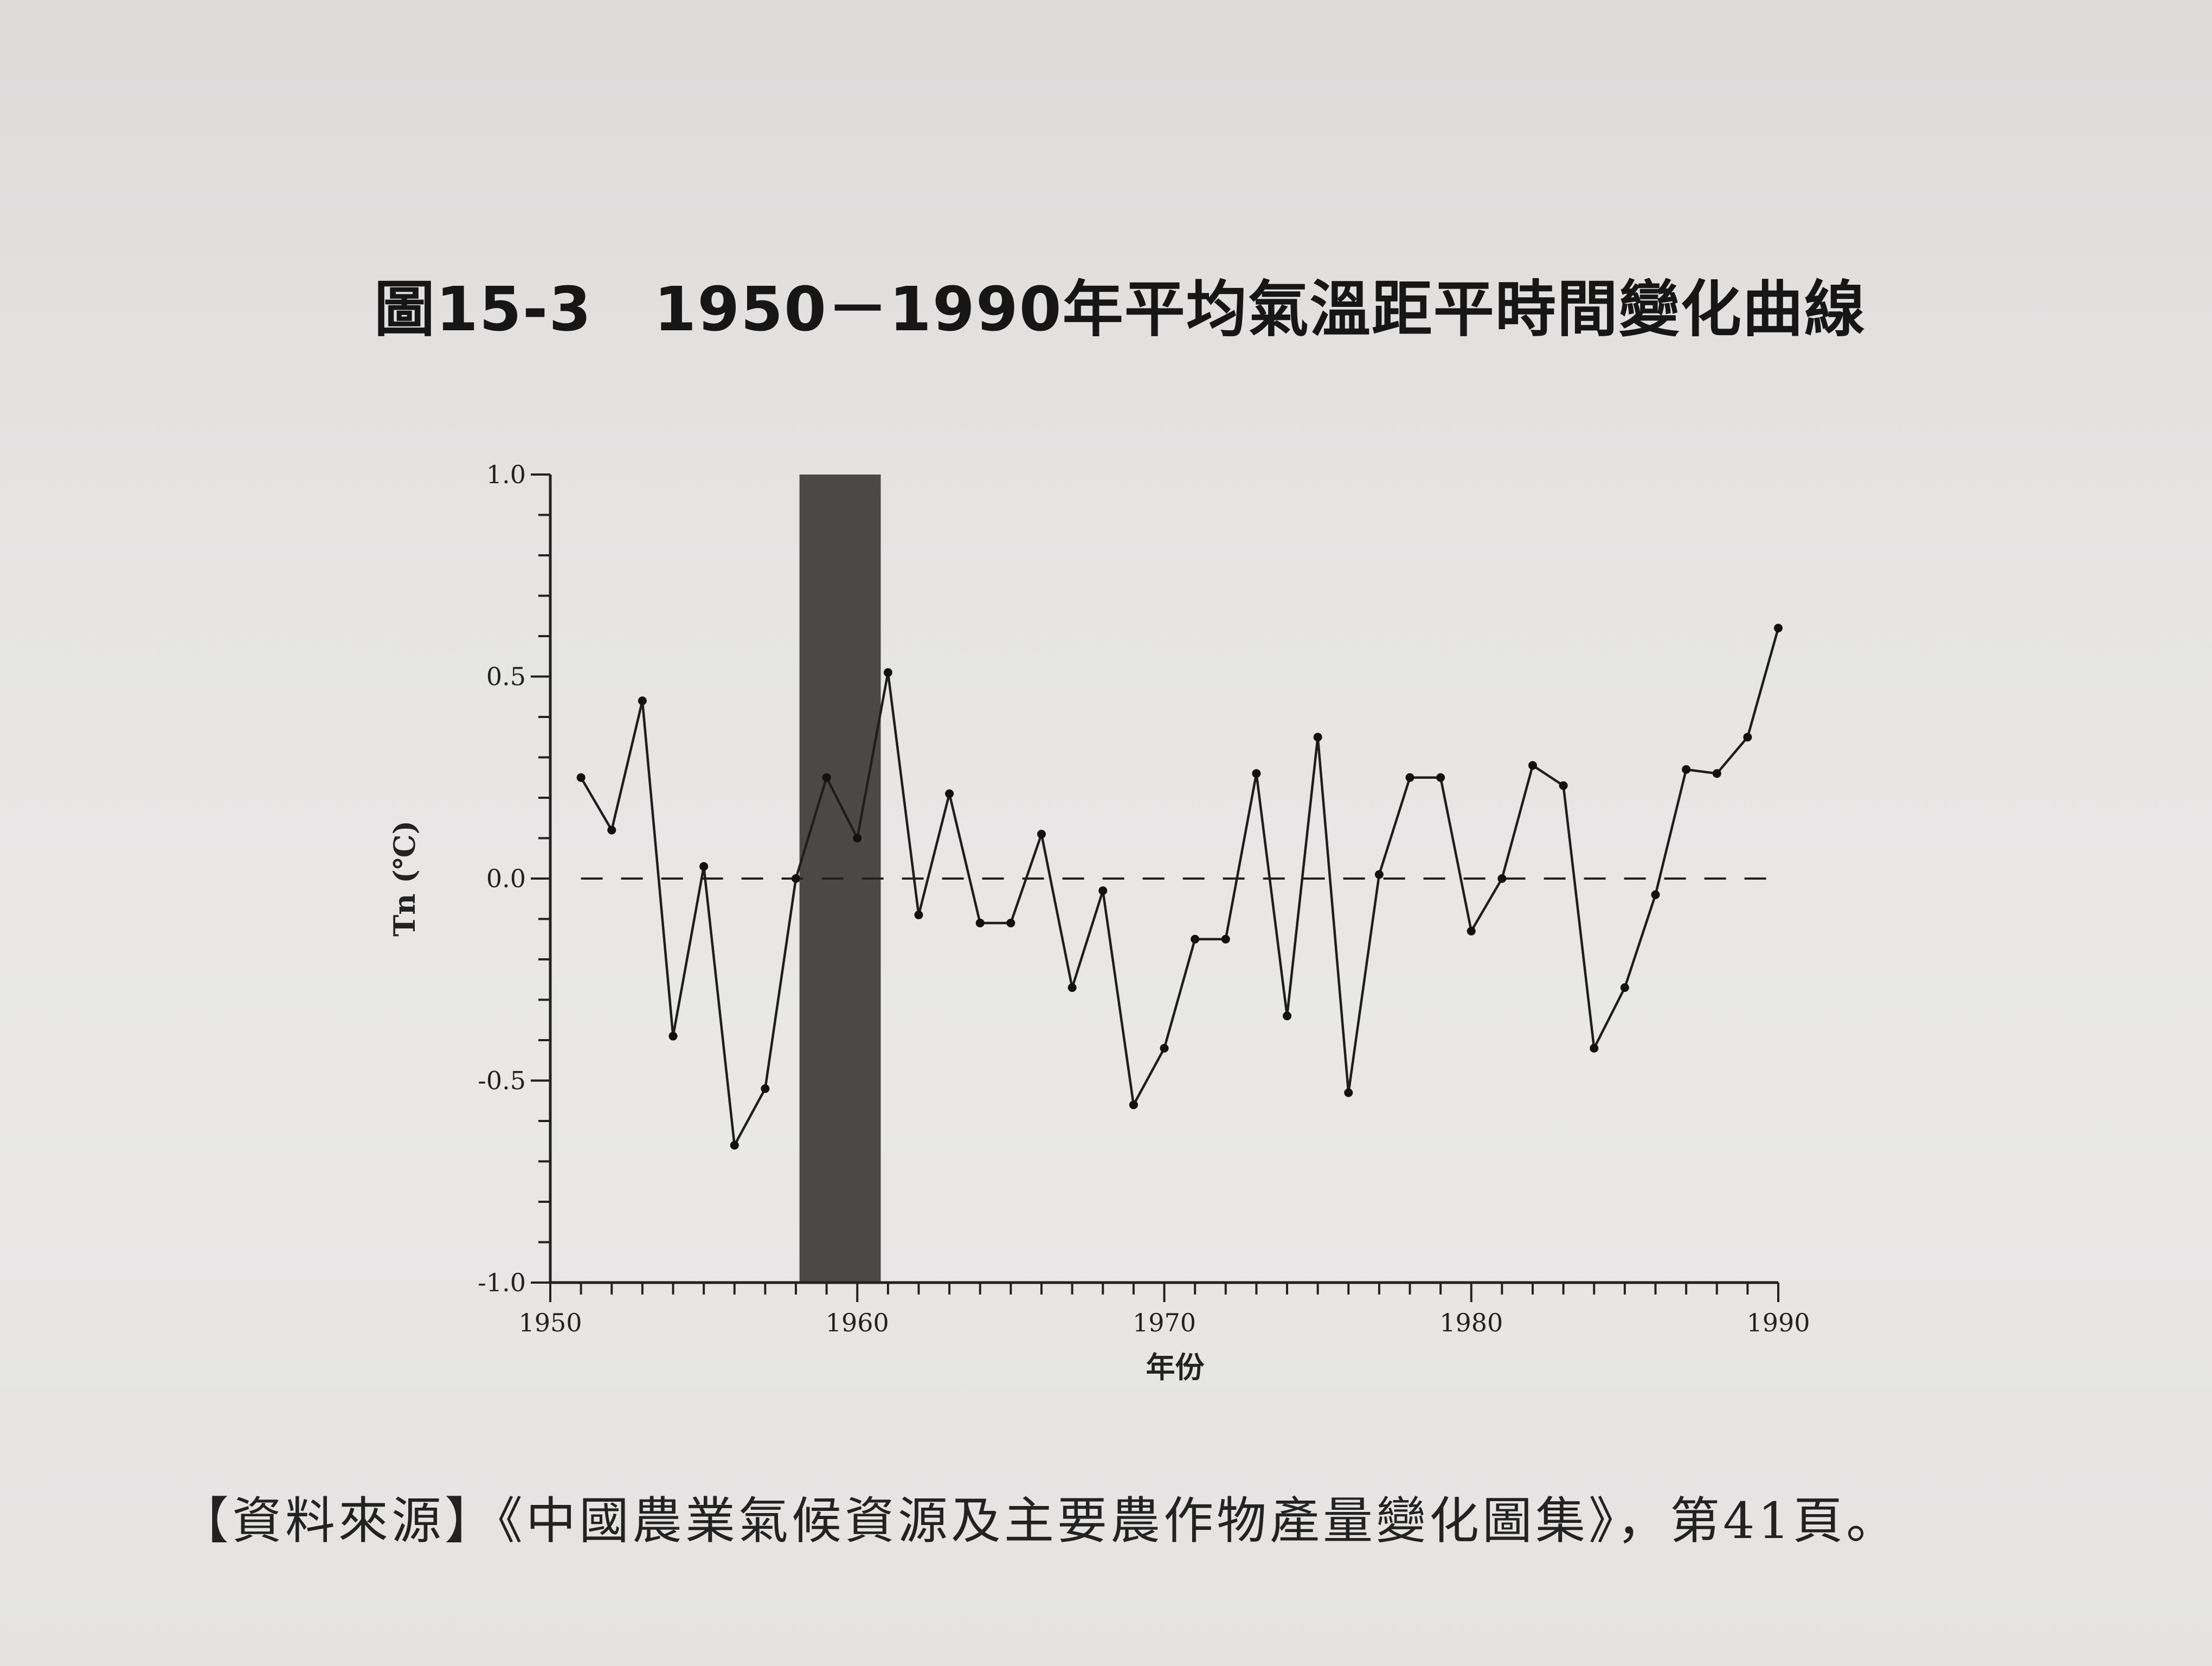 This screenshot has width=2212, height=1666. What do you see at coordinates (506, 677) in the screenshot?
I see `y-tick-label: 0.5` at bounding box center [506, 677].